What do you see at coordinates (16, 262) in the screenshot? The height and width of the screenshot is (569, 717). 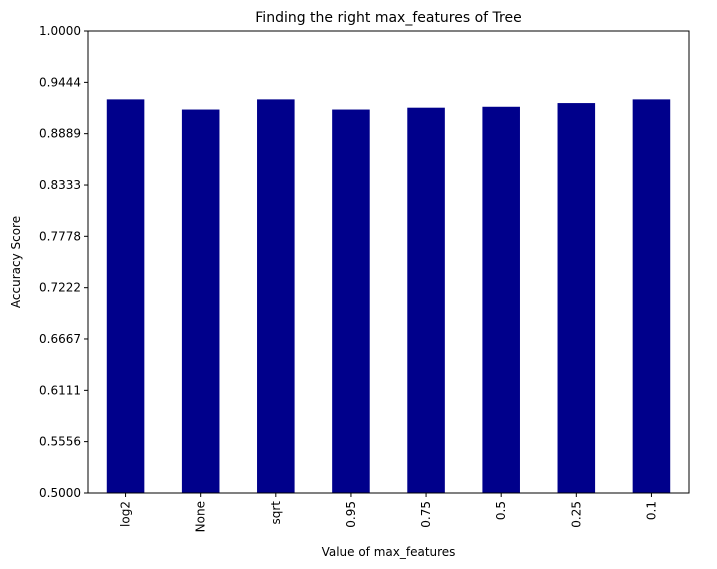 I see `y-axis-label: Accuracy Score` at bounding box center [16, 262].